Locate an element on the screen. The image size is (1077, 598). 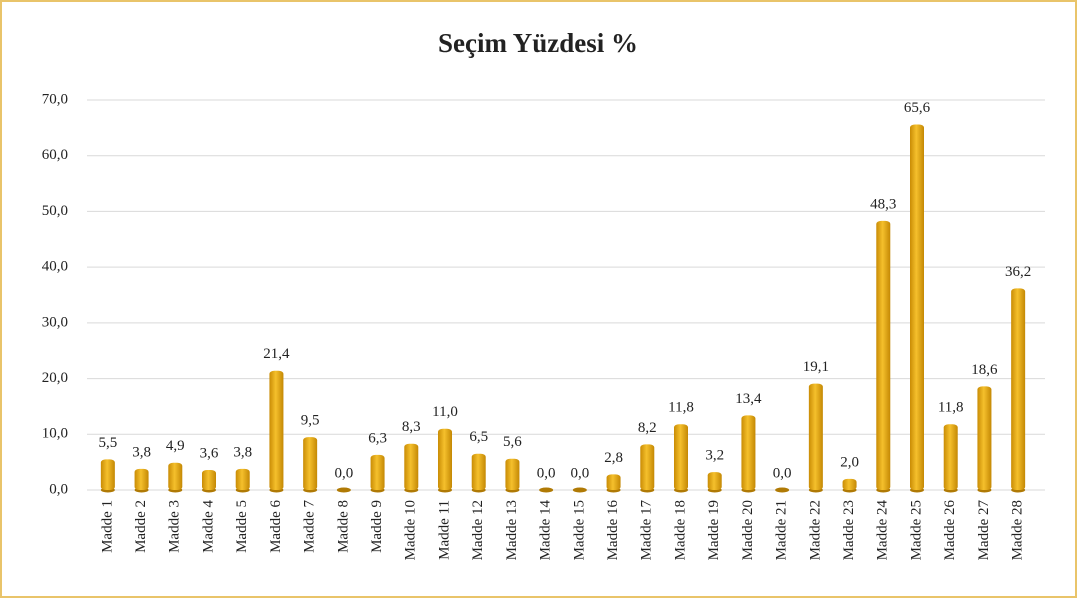
x-tick-label: Madde 8 is located at coordinates (343, 526).